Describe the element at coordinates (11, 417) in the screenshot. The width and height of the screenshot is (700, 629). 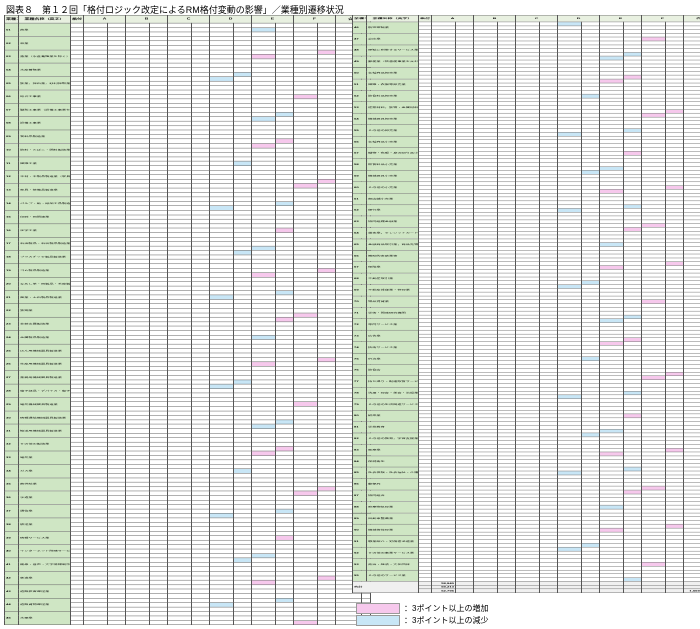
I see `industry-code: 30` at that location.